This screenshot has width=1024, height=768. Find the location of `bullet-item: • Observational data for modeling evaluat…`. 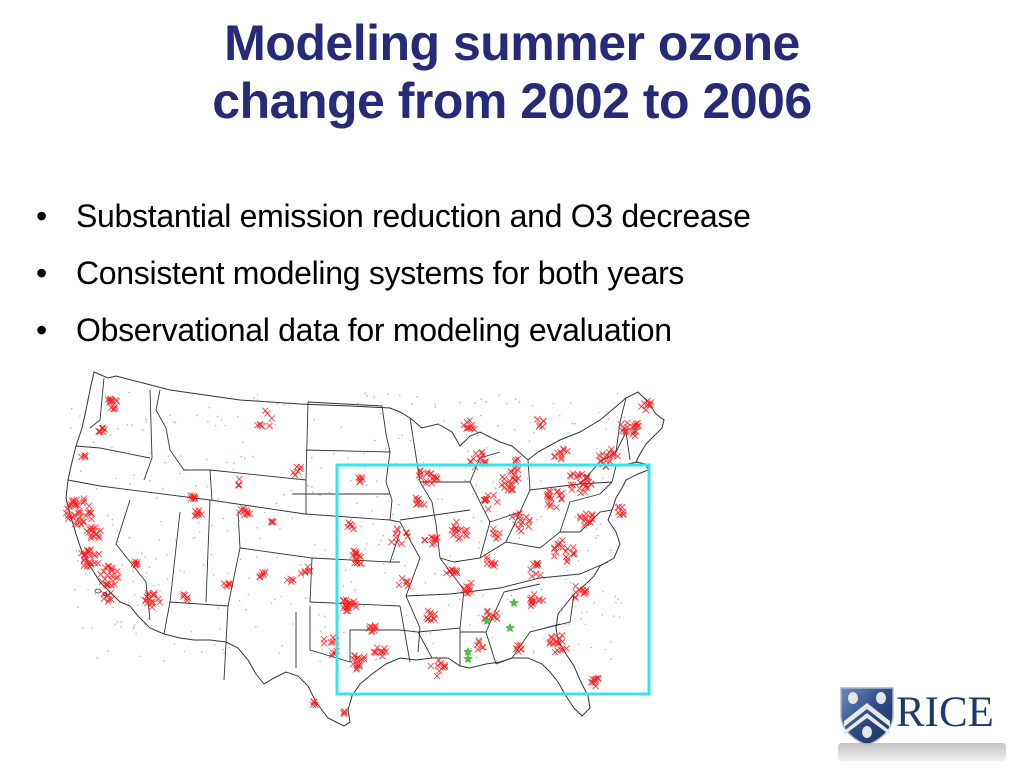

bullet-item: • Observational data for modeling evaluat… is located at coordinates (390, 330).